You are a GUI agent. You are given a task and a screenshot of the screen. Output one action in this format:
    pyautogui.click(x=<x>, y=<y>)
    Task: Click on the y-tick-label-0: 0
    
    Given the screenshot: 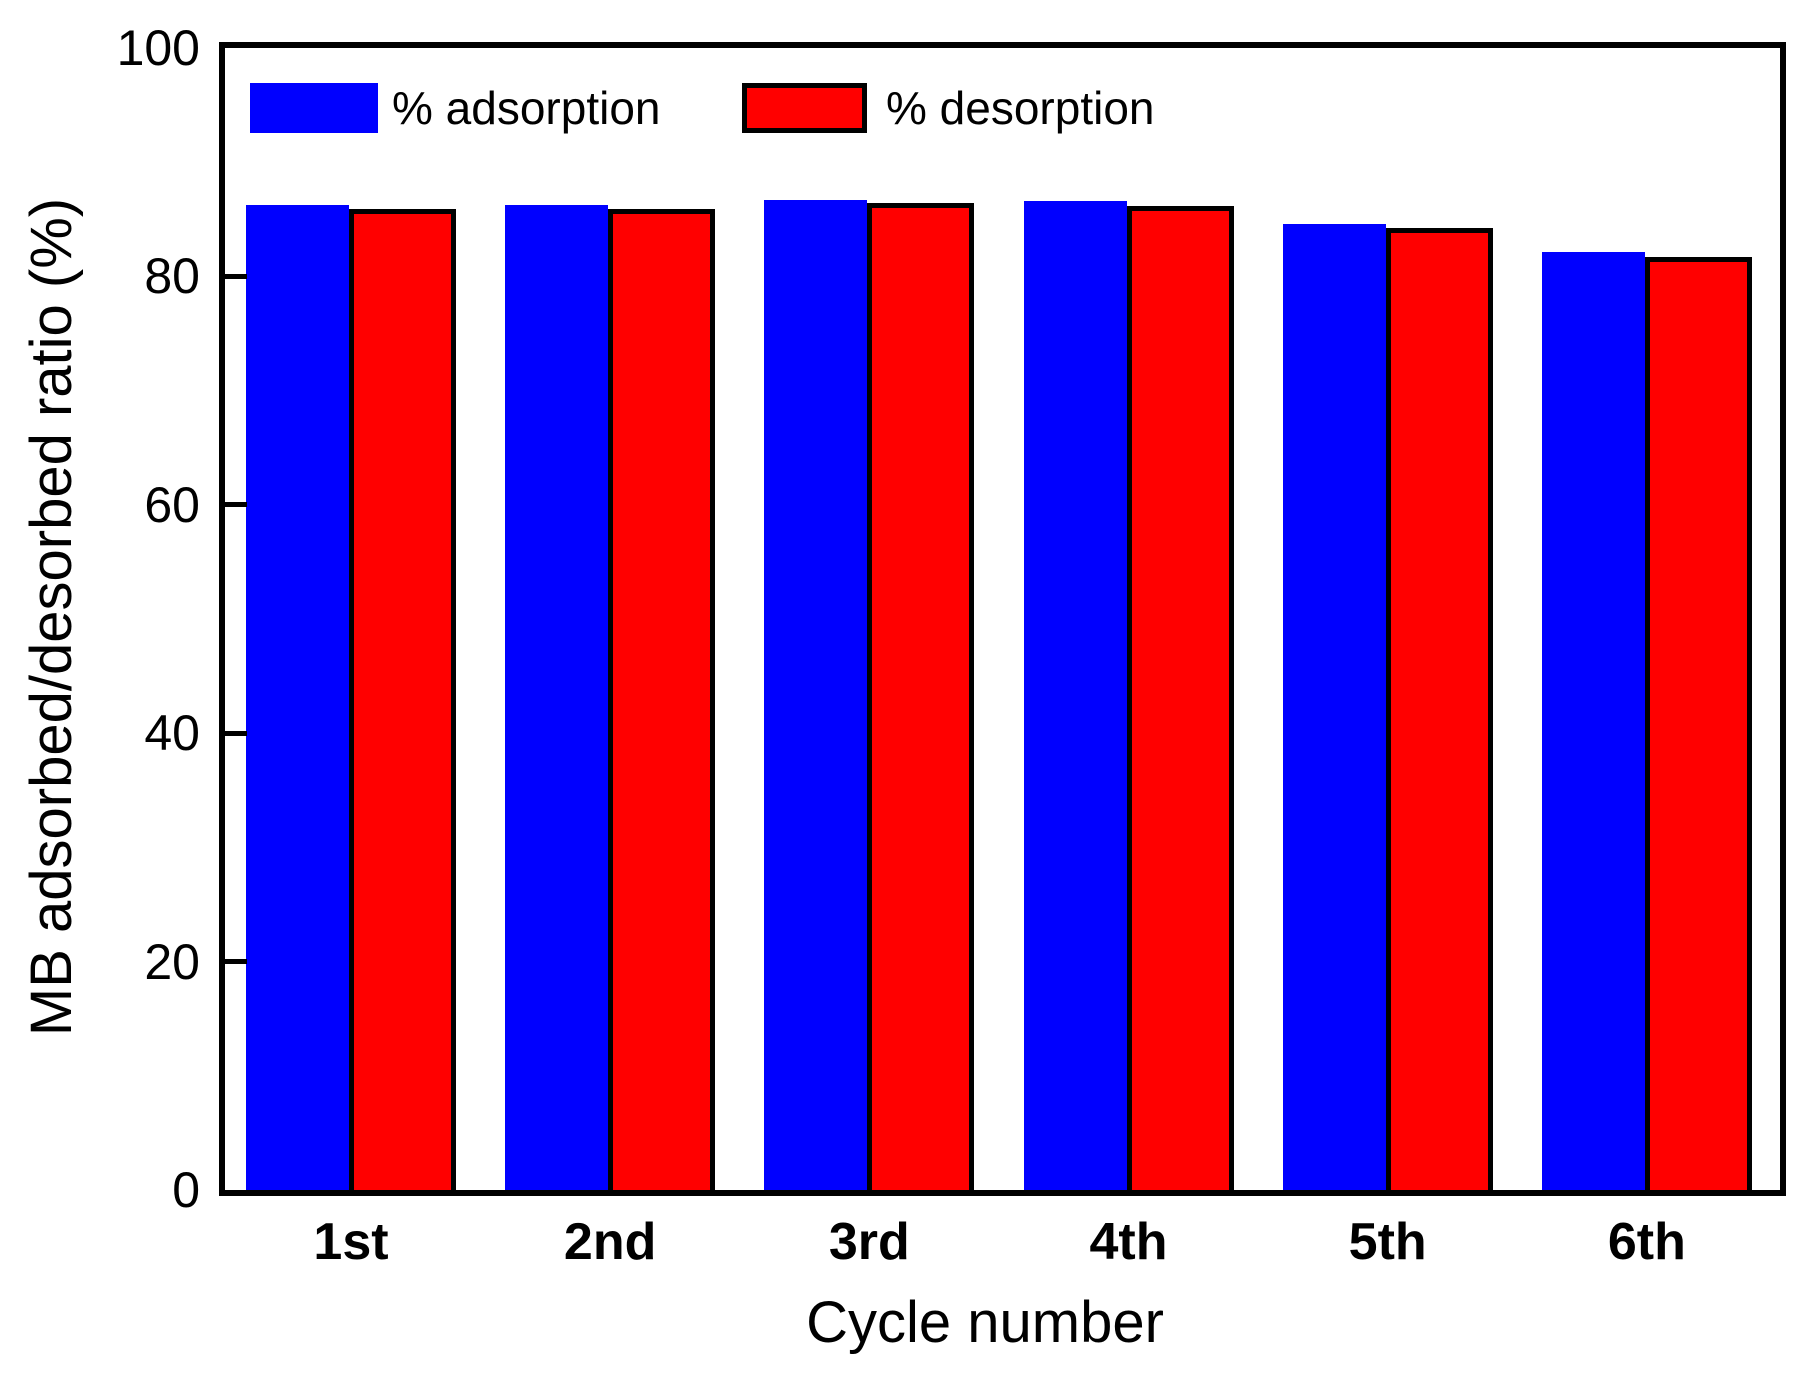 What is the action you would take?
    pyautogui.click(x=186, y=1190)
    